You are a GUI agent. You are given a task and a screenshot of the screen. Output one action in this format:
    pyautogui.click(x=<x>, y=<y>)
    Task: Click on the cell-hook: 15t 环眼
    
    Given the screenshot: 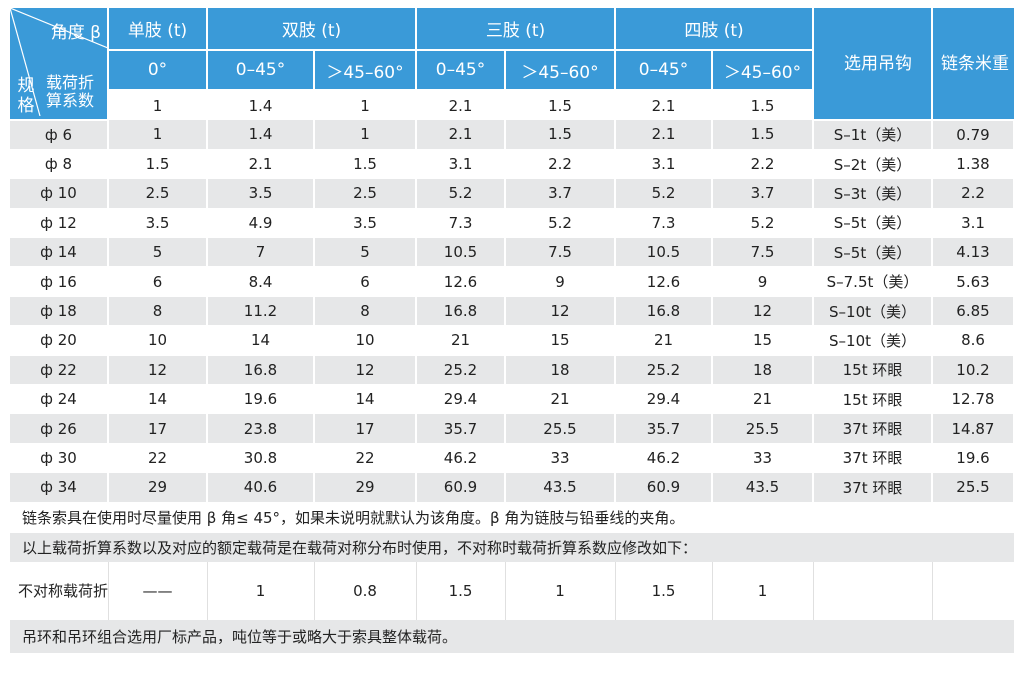 What is the action you would take?
    pyautogui.click(x=873, y=399)
    